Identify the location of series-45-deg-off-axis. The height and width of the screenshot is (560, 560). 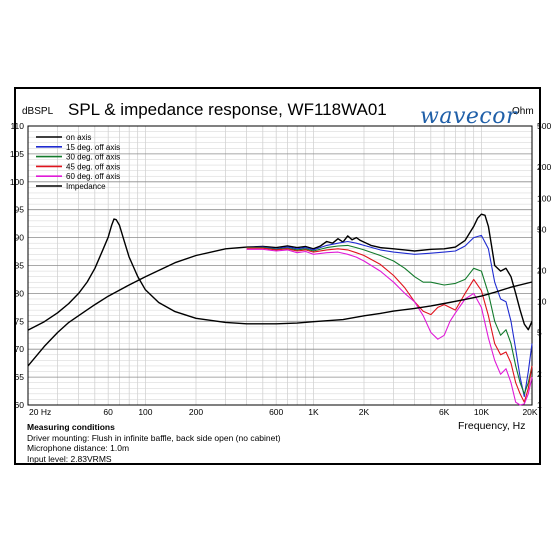
(389, 325).